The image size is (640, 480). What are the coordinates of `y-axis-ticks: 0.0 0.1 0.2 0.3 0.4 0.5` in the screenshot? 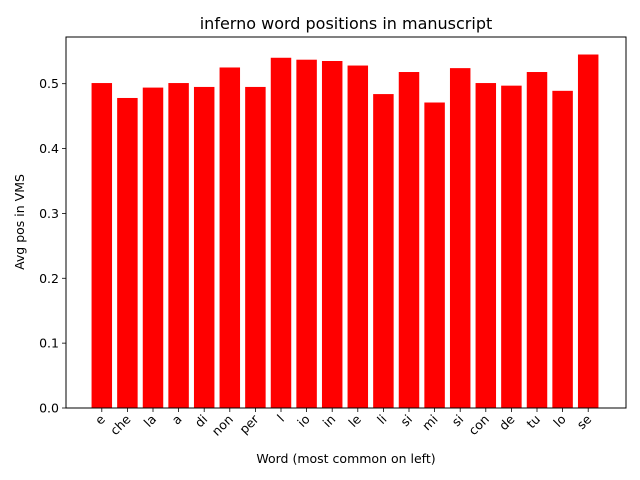 It's located at (52, 246).